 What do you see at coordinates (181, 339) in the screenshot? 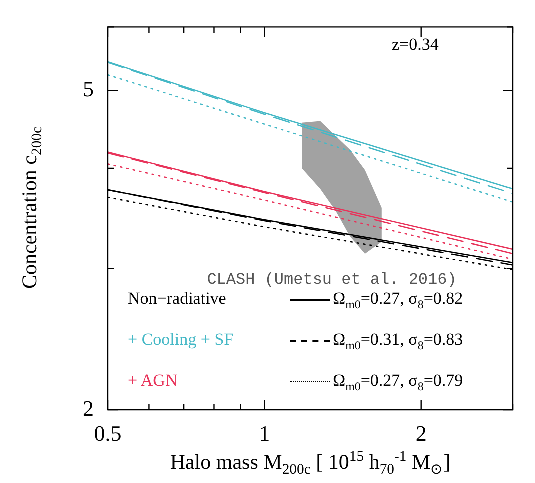
I see `annotation: + Cooling + SF` at bounding box center [181, 339].